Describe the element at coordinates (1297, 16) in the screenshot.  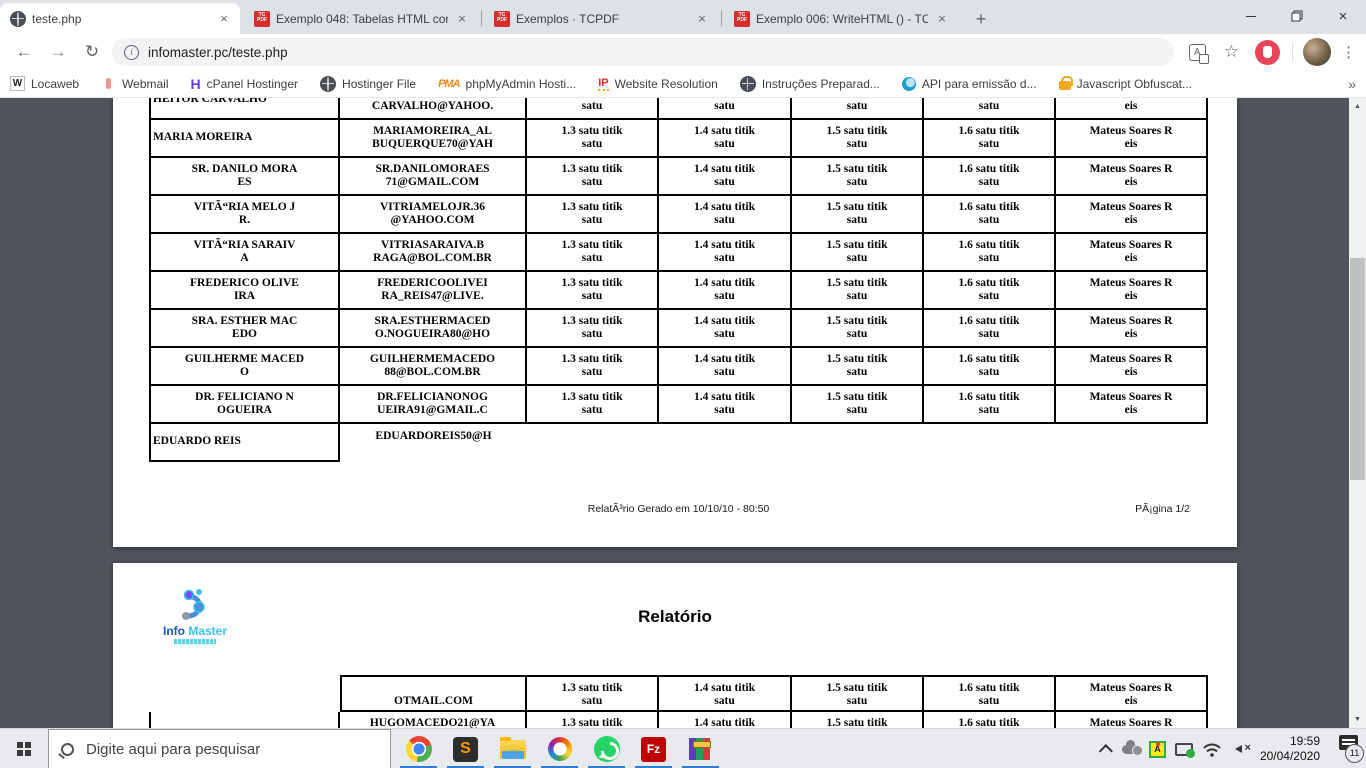
I see `restore-button` at that location.